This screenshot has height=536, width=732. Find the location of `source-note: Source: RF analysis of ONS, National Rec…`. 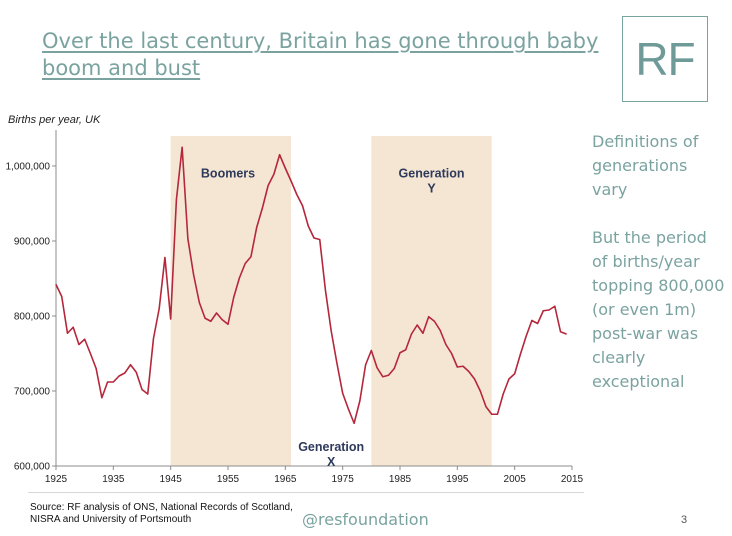

source-note: Source: RF analysis of ONS, National Rec… is located at coordinates (161, 513).